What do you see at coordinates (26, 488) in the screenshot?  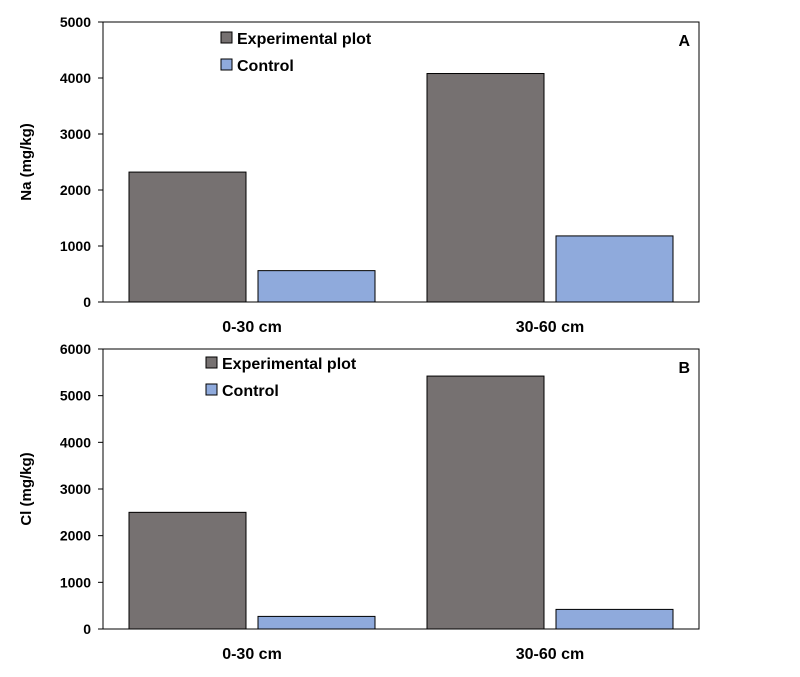 I see `y-axis-label: Cl (mg/kg)` at bounding box center [26, 488].